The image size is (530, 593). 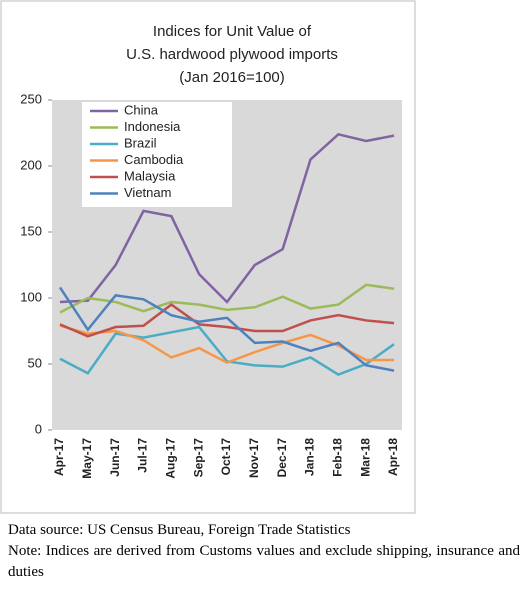 I want to click on x-tick-label: Jul-17, so click(x=143, y=455).